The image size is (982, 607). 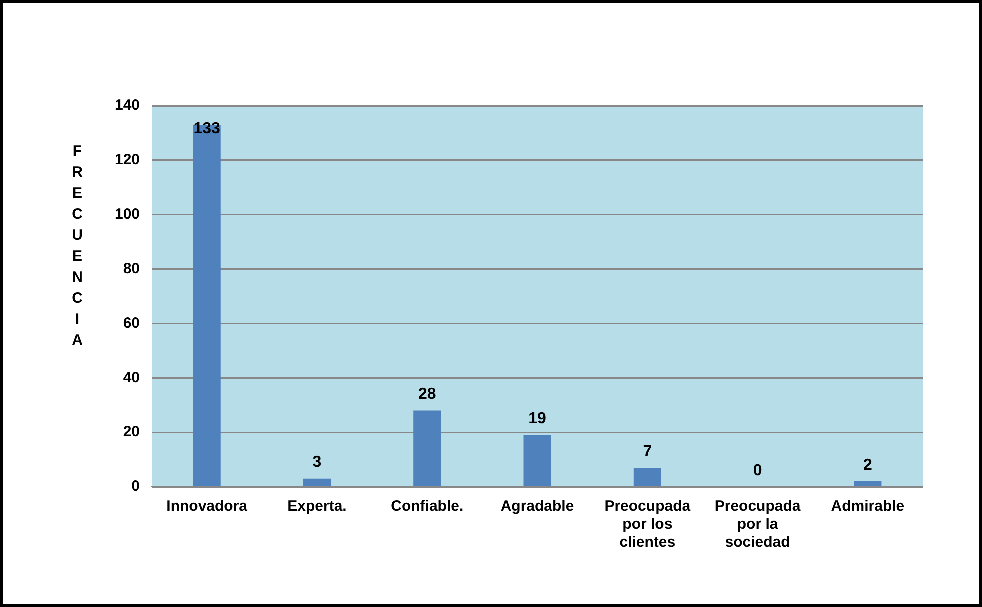 I want to click on data-label: 3, so click(x=317, y=463).